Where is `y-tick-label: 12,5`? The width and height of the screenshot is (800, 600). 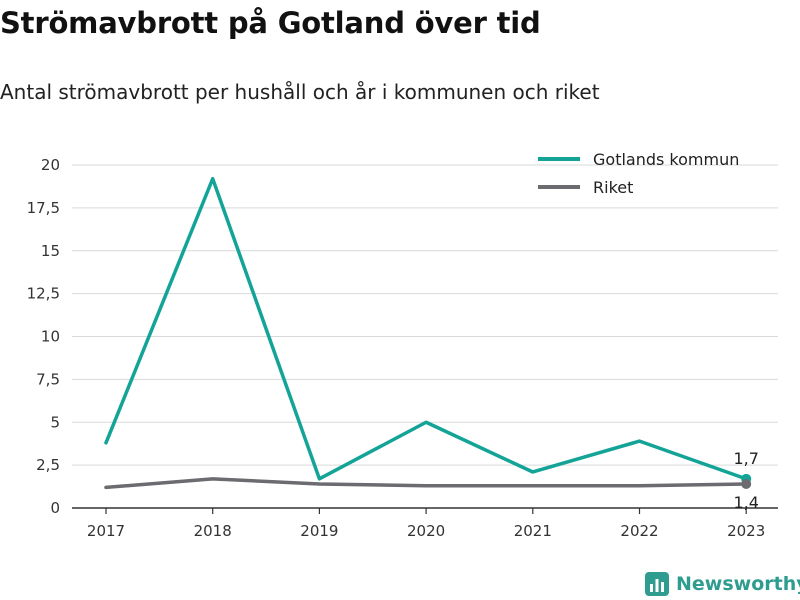
y-tick-label: 12,5 is located at coordinates (43, 294).